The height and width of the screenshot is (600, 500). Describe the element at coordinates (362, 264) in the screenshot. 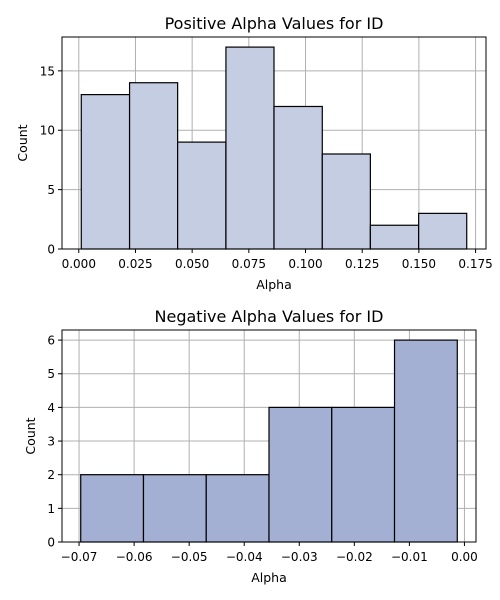

I see `x-tick-label: 0.125` at that location.